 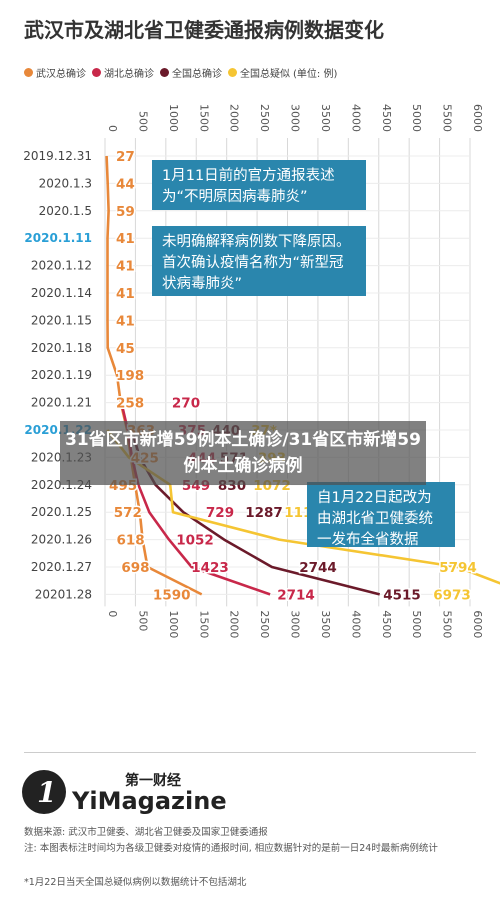 What do you see at coordinates (318, 568) in the screenshot?
I see `data-label-2: 2744` at bounding box center [318, 568].